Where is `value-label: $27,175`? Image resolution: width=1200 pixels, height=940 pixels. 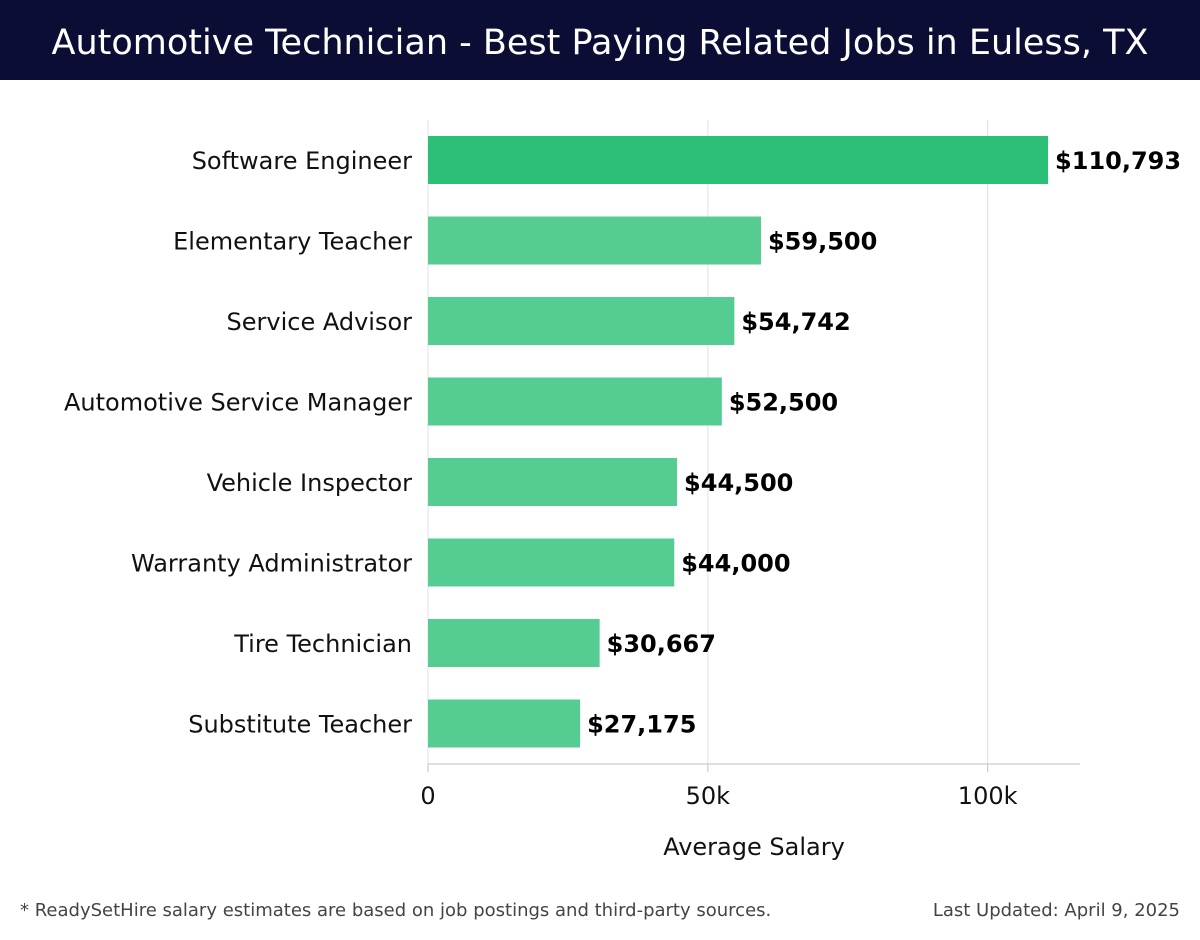
value-label: $27,175 is located at coordinates (641, 725).